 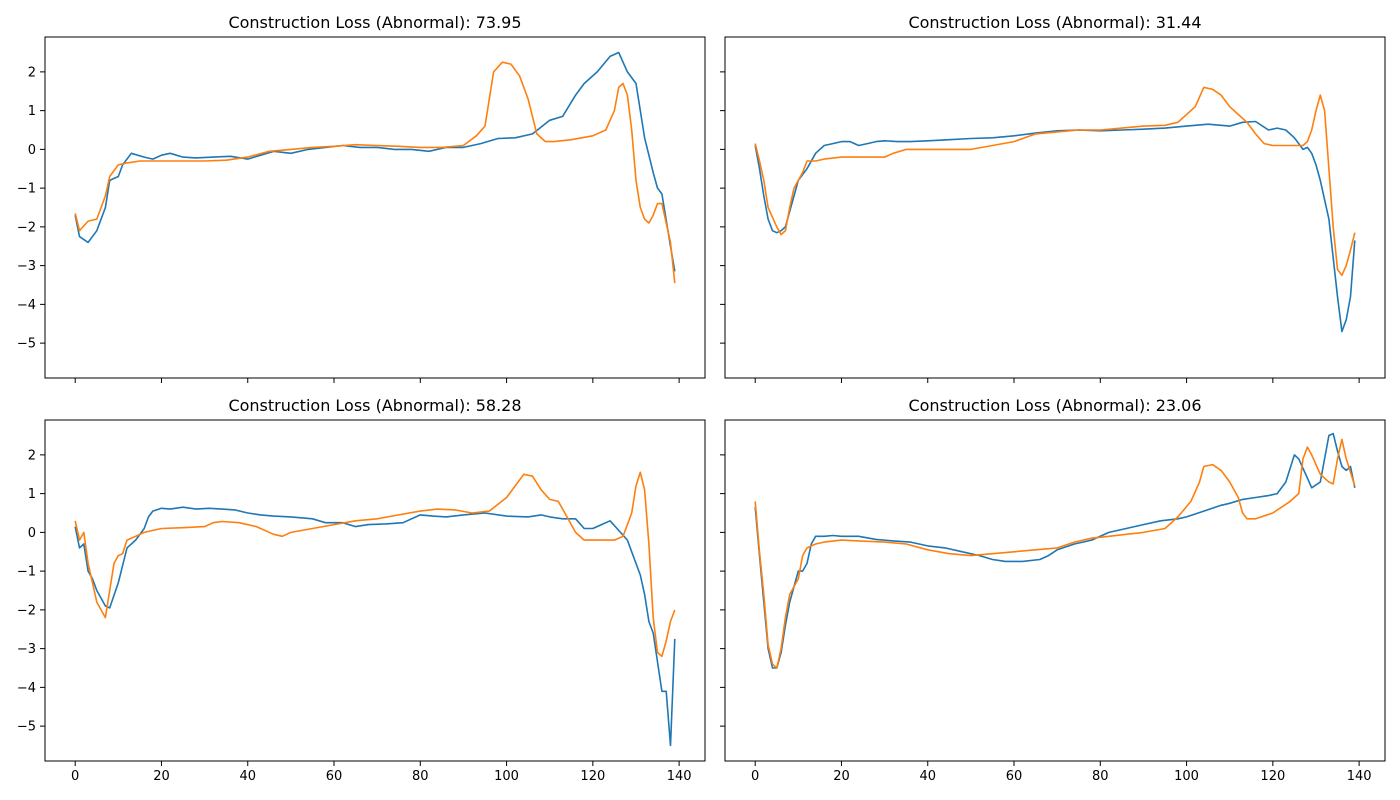 I want to click on subplot-title: Construction Loss (Abnormal): 58.28, so click(x=374, y=405).